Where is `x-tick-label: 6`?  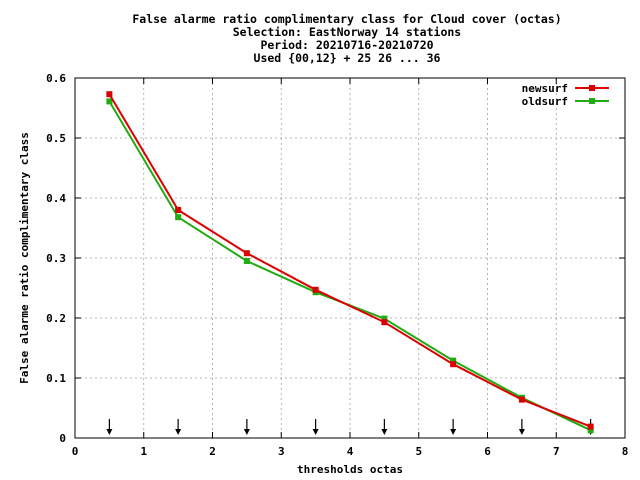 x-tick-label: 6 is located at coordinates (487, 451).